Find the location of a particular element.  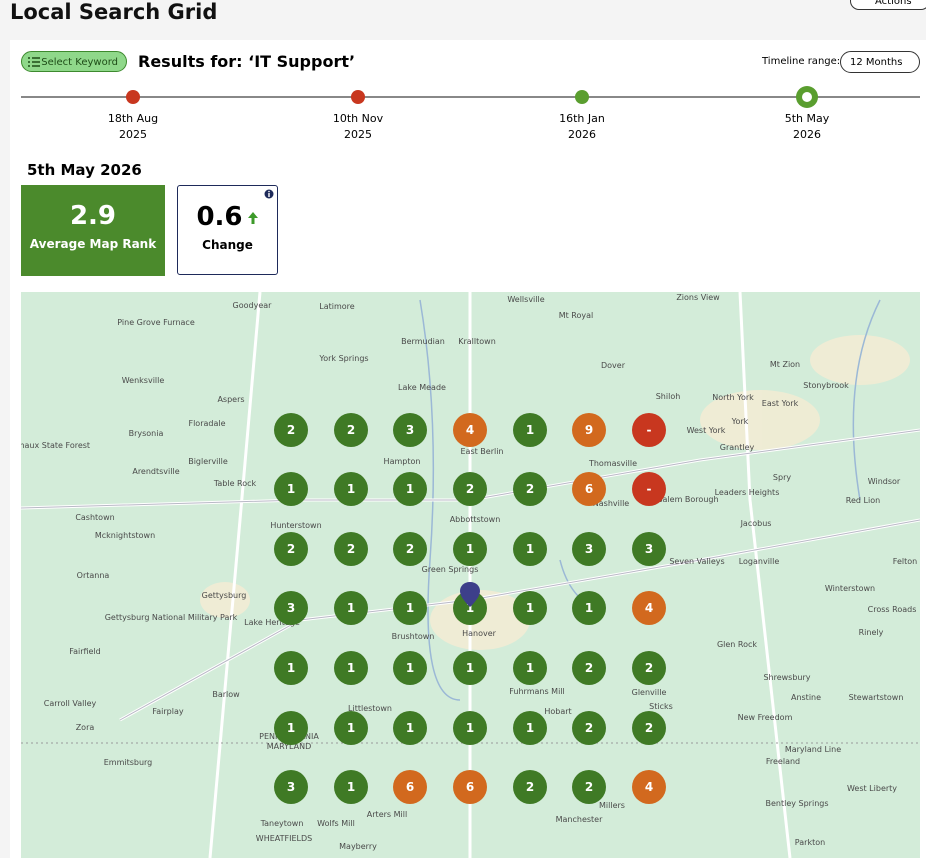

map-label: Aspers is located at coordinates (230, 399).